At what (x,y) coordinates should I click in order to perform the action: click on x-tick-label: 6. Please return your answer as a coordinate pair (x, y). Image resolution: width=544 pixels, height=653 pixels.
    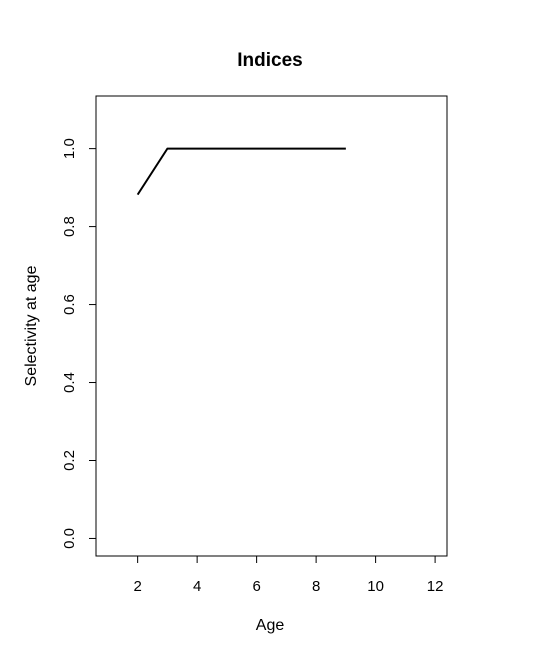
    Looking at the image, I should click on (256, 586).